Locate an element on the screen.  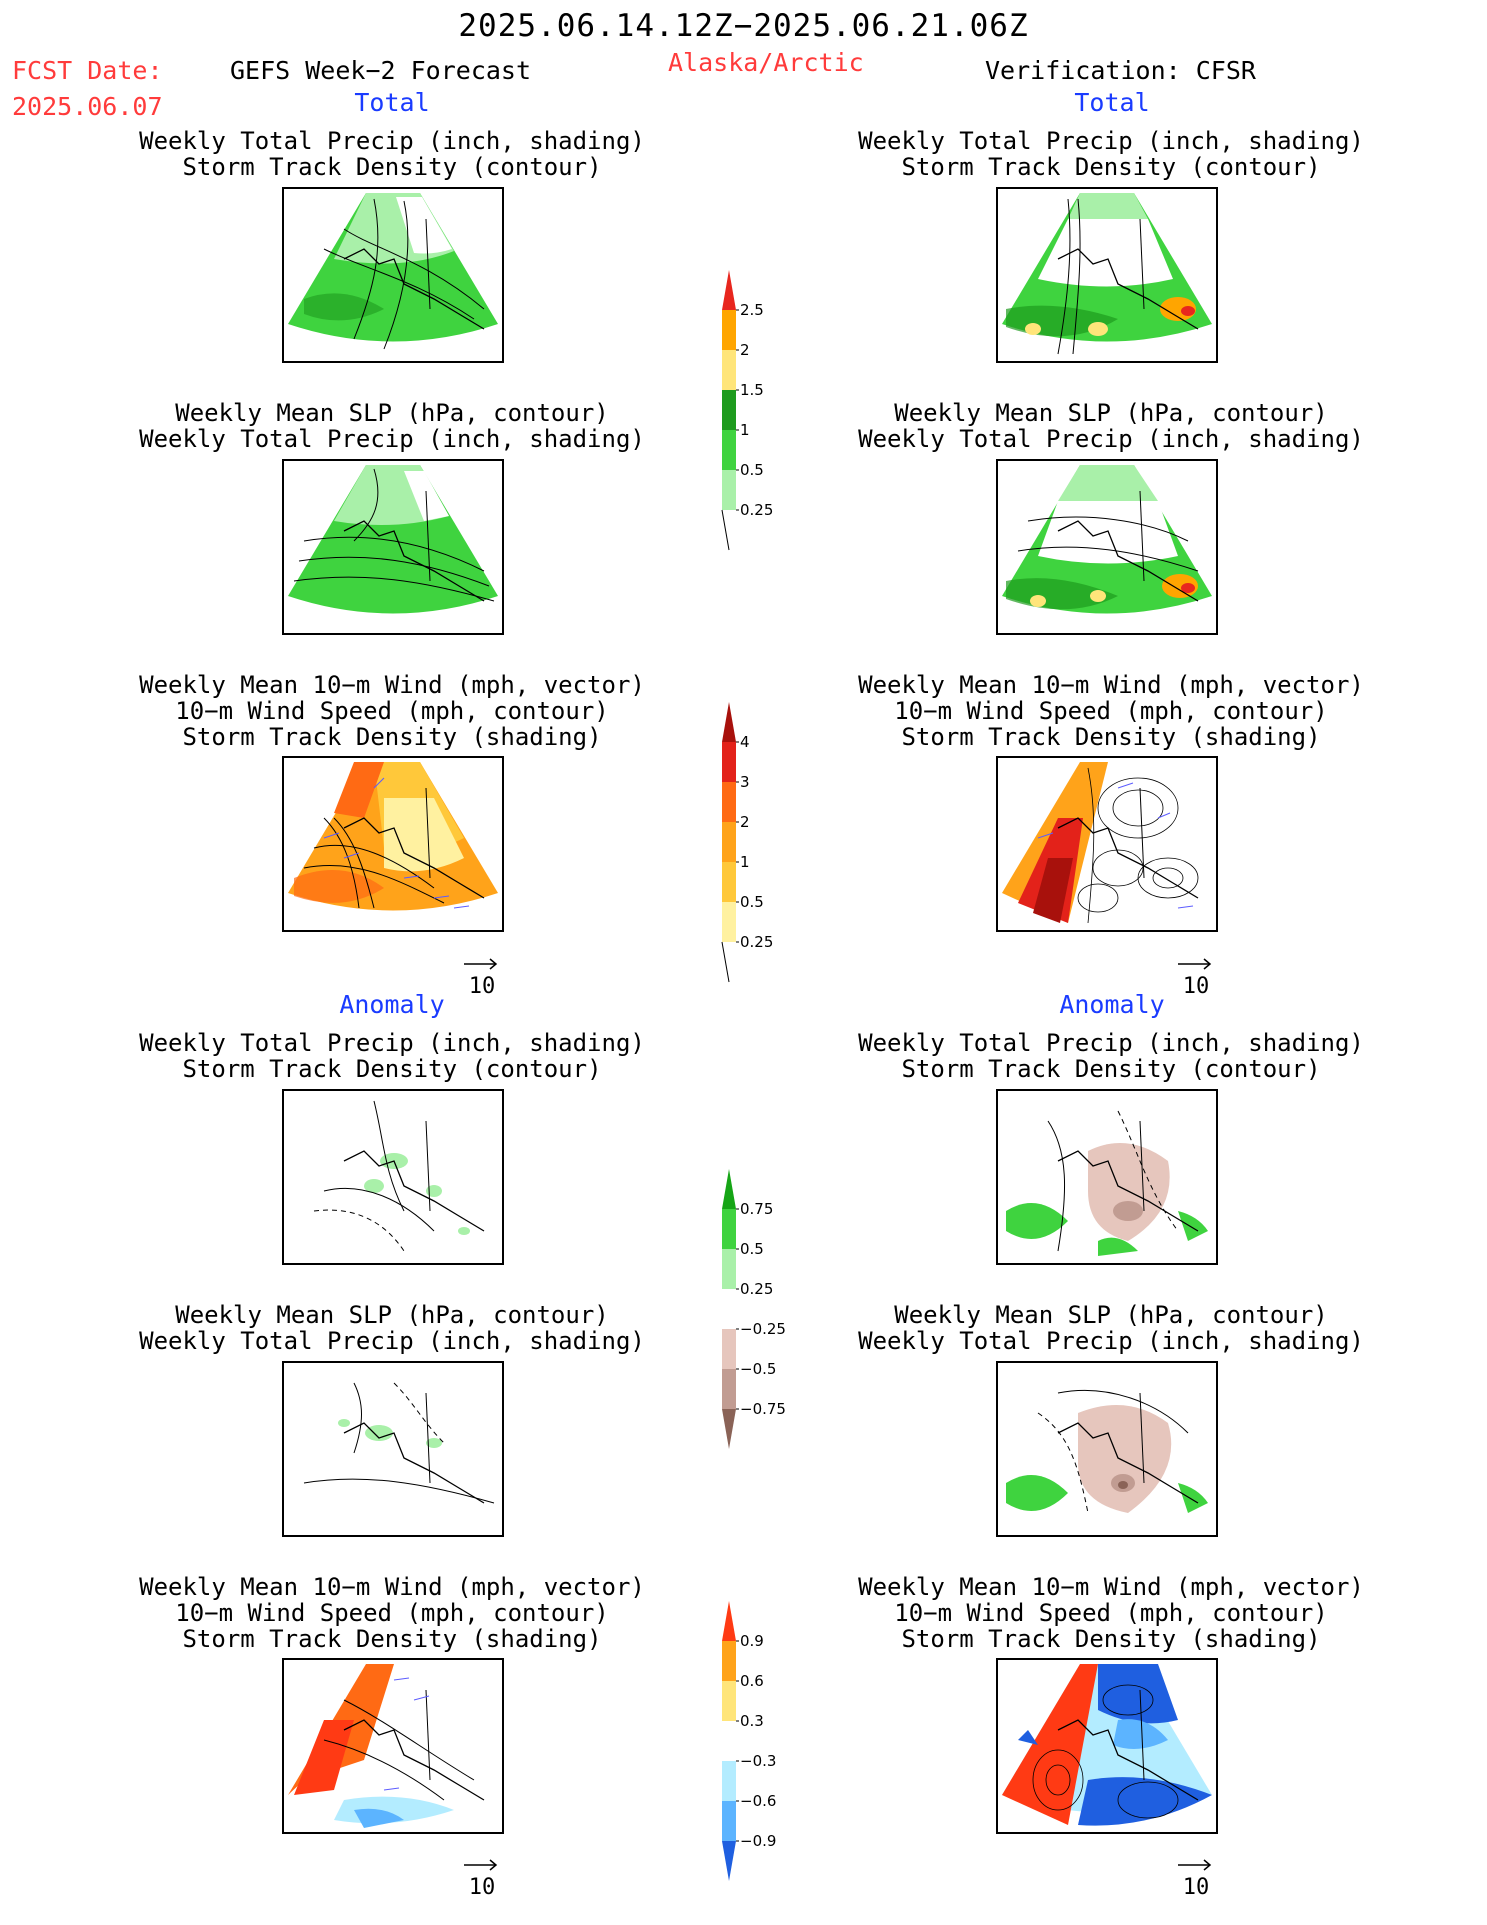
colorbar-label: 4 is located at coordinates (745, 742).